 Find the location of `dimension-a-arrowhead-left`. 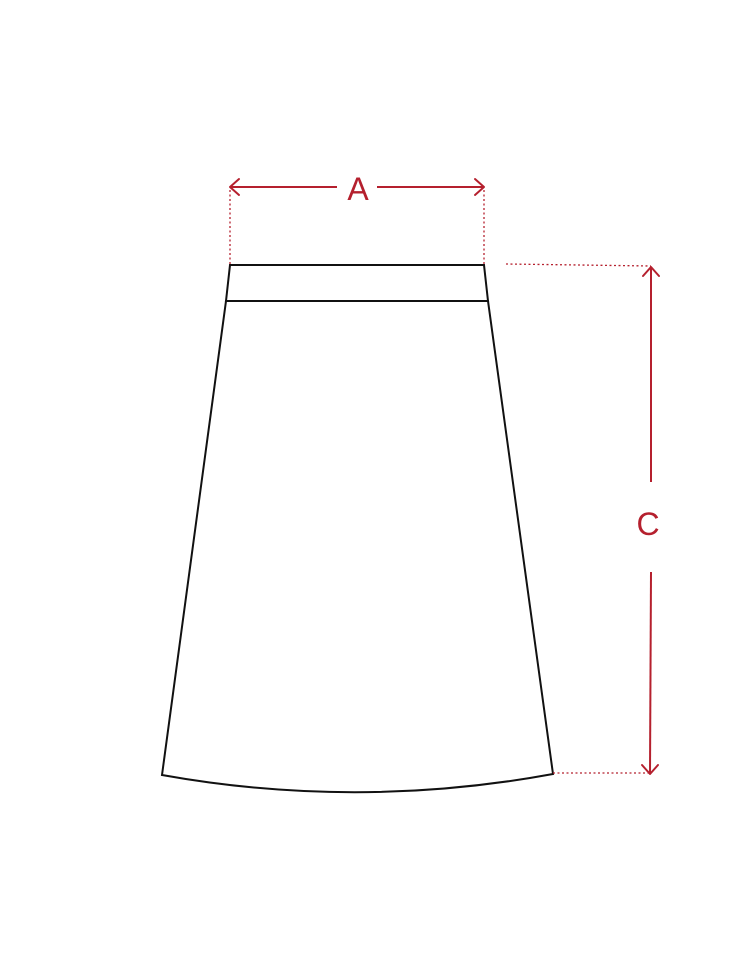

dimension-a-arrowhead-left is located at coordinates (234, 187).